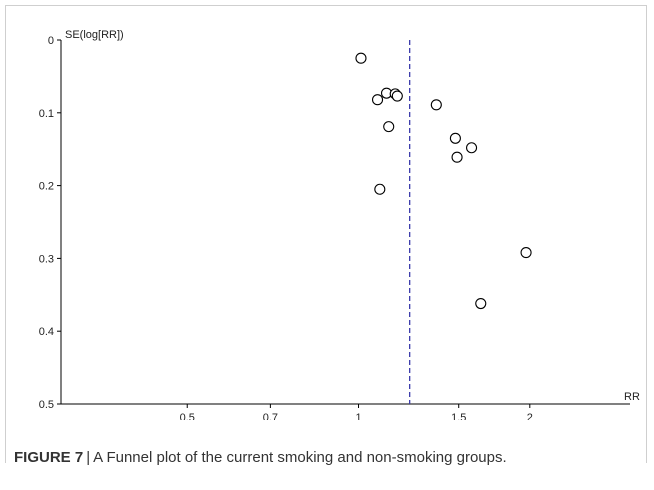 Image resolution: width=654 pixels, height=490 pixels. Describe the element at coordinates (46, 405) in the screenshot. I see `y-tick-label: 0.5` at that location.